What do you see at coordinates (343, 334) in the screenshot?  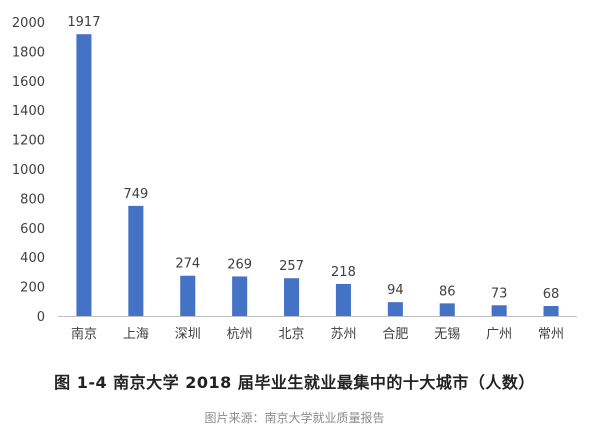 I see `x-tick-label: 苏州` at bounding box center [343, 334].